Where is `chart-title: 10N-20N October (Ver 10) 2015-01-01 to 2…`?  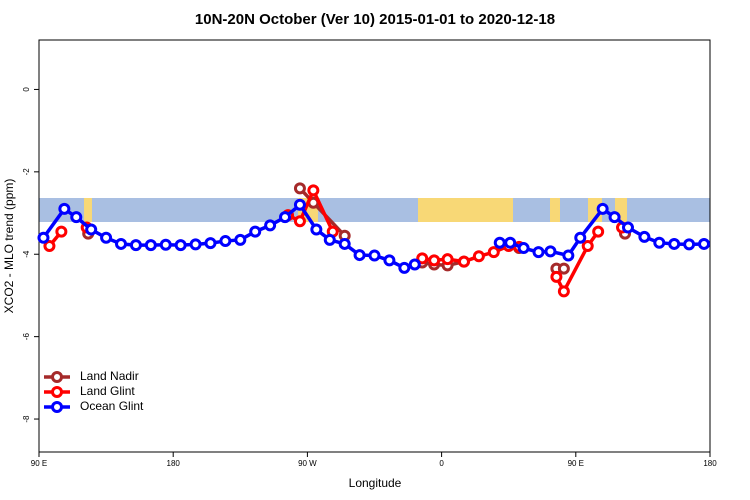
chart-title: 10N-20N October (Ver 10) 2015-01-01 to 2… is located at coordinates (375, 19).